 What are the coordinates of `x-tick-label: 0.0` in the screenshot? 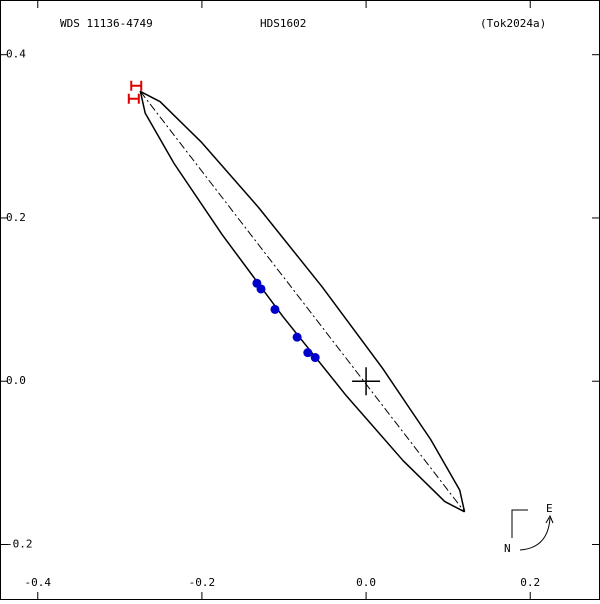 It's located at (366, 582).